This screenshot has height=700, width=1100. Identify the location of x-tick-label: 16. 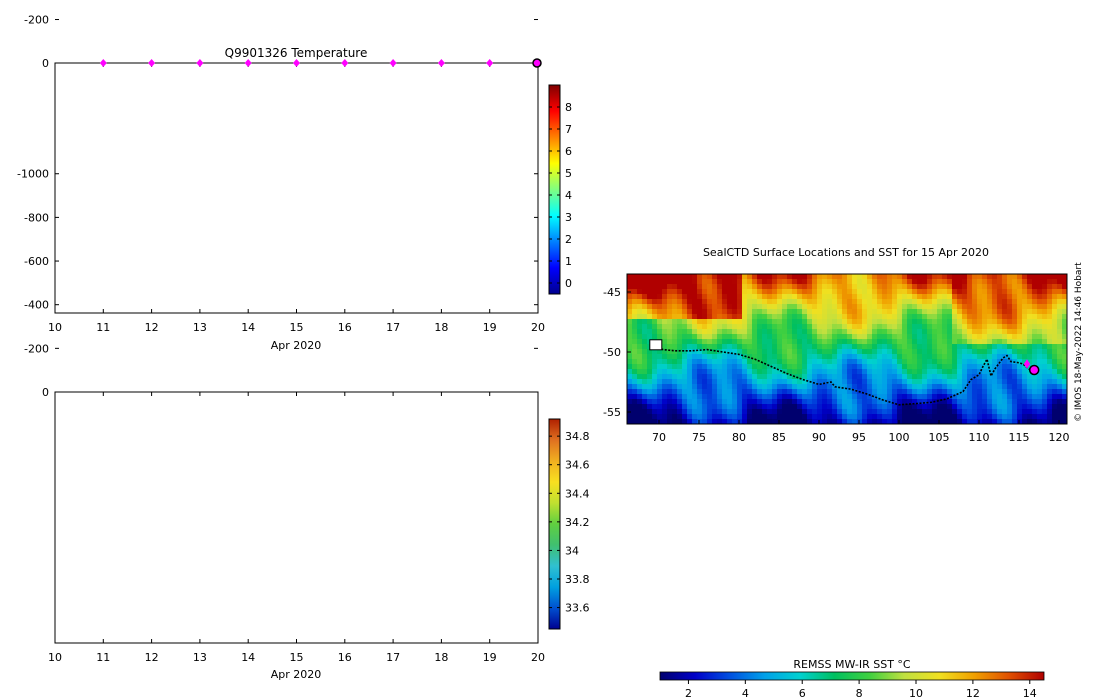
(345, 657).